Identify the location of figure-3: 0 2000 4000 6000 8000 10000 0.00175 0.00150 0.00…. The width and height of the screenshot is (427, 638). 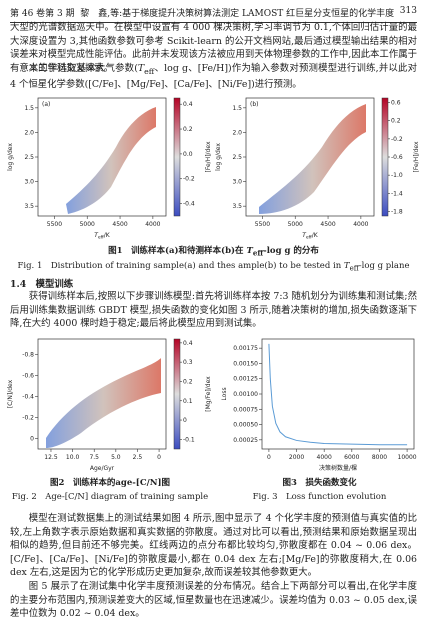
(319, 405).